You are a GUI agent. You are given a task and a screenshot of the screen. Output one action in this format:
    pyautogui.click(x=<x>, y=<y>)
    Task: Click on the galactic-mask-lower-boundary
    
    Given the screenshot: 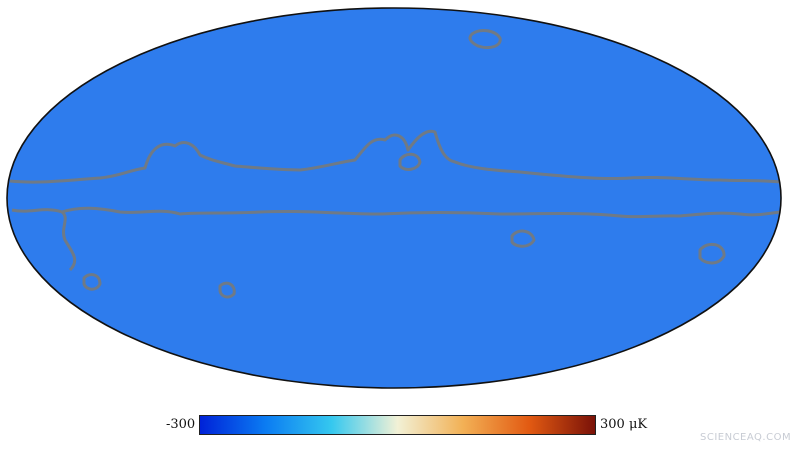 What is the action you would take?
    pyautogui.click(x=396, y=239)
    